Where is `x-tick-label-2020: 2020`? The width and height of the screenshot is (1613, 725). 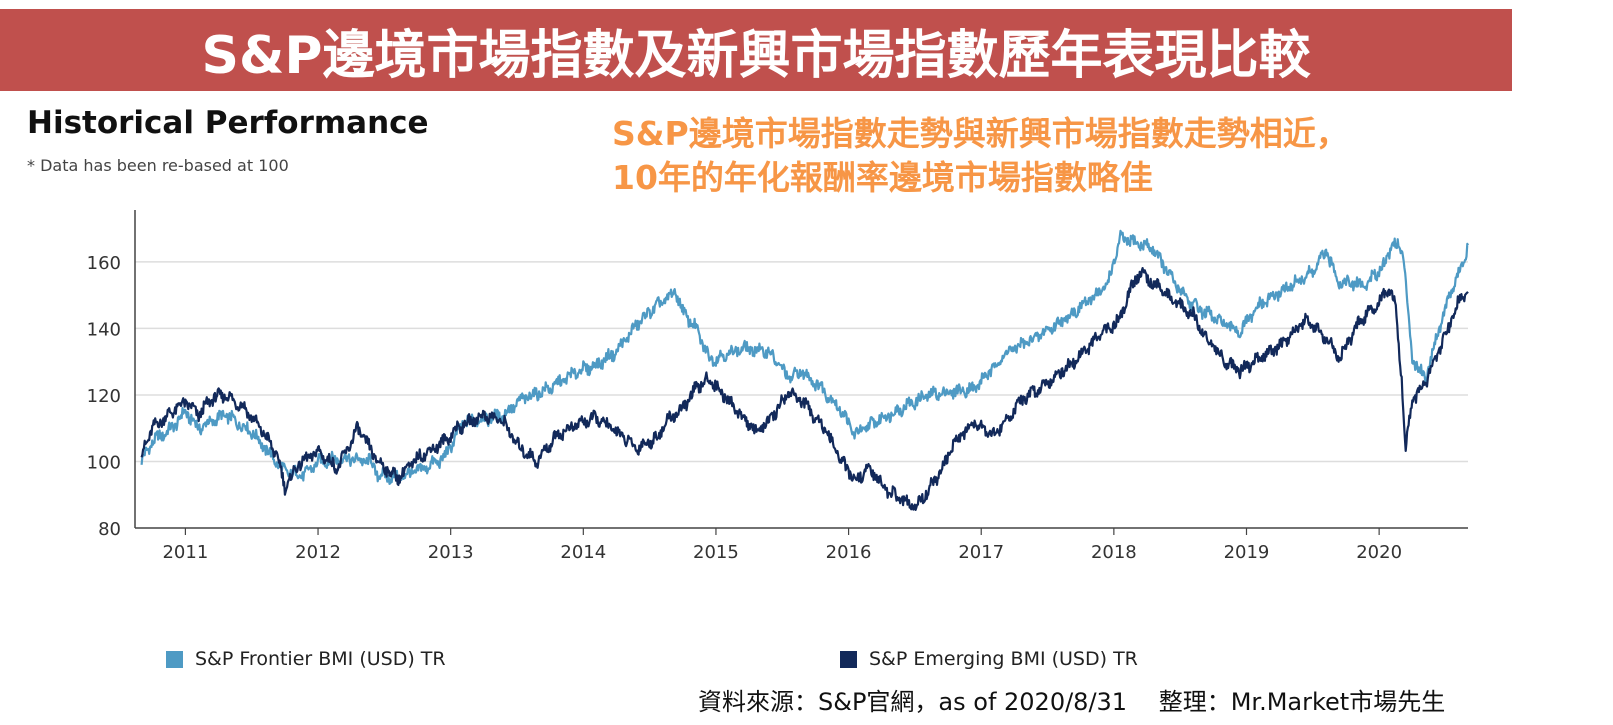 x-tick-label-2020: 2020 is located at coordinates (1379, 552).